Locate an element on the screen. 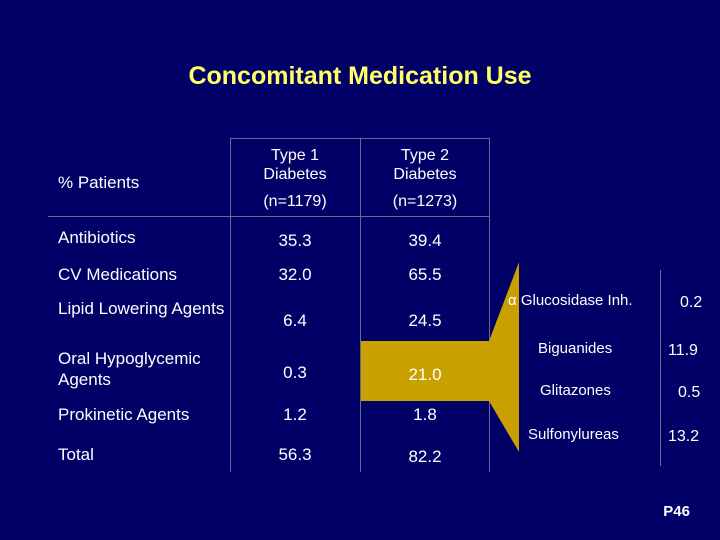 The width and height of the screenshot is (720, 540). value-type2: 21.0 is located at coordinates (425, 374).